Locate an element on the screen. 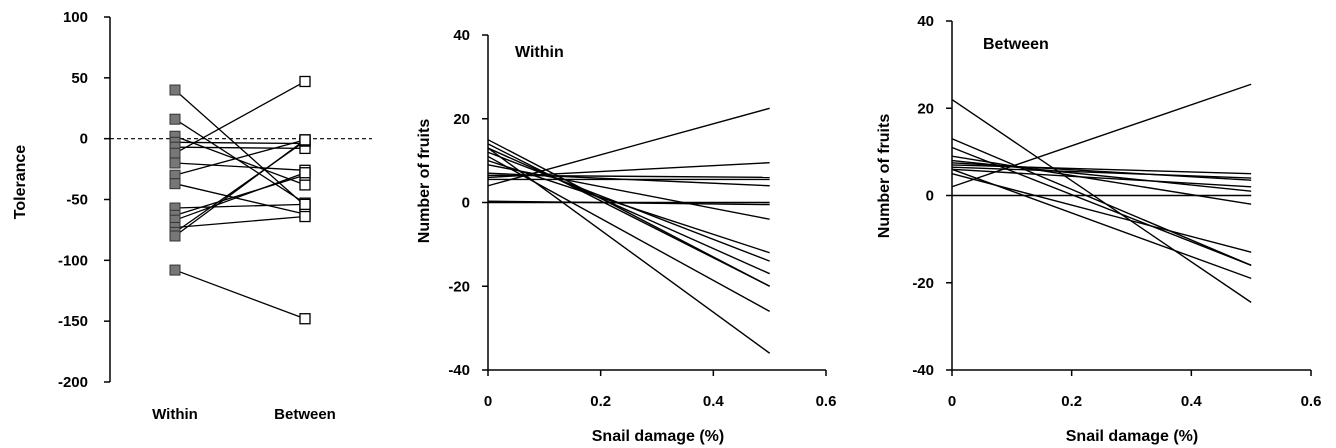 This screenshot has height=448, width=1336. y-axis-label-tolerance: Tolerance is located at coordinates (20, 182).